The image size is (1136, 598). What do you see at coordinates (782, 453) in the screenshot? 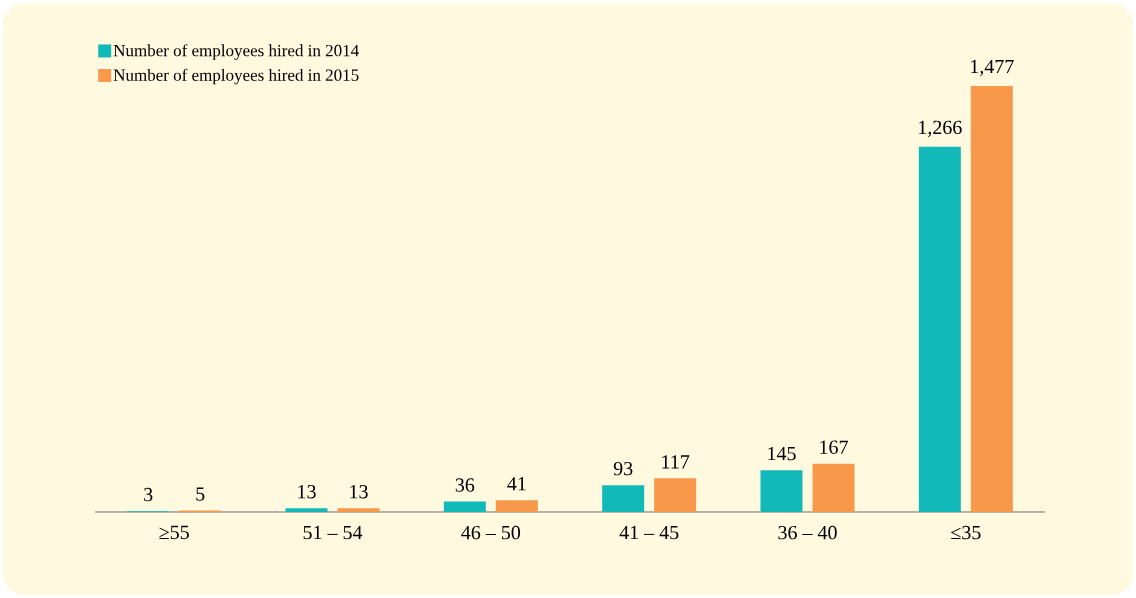
I see `data-label: 145` at bounding box center [782, 453].